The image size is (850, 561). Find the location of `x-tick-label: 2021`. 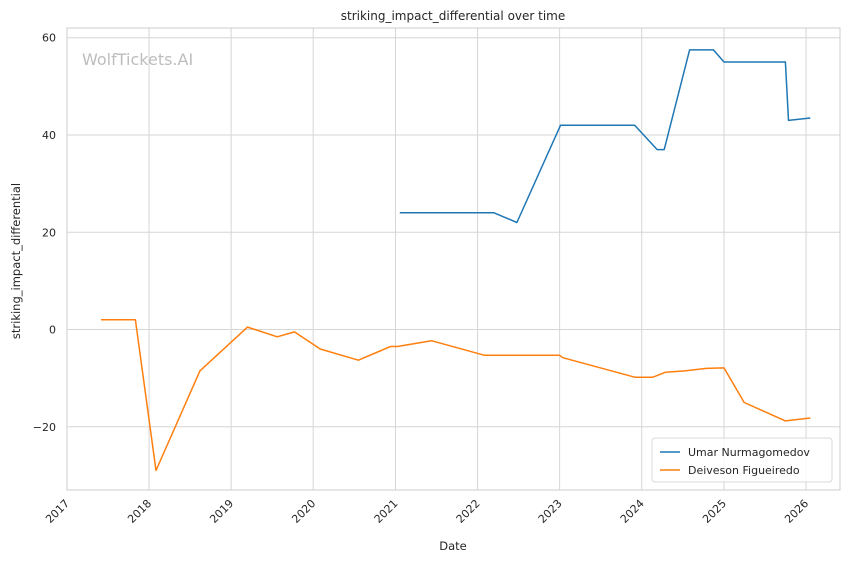

x-tick-label: 2021 is located at coordinates (386, 511).